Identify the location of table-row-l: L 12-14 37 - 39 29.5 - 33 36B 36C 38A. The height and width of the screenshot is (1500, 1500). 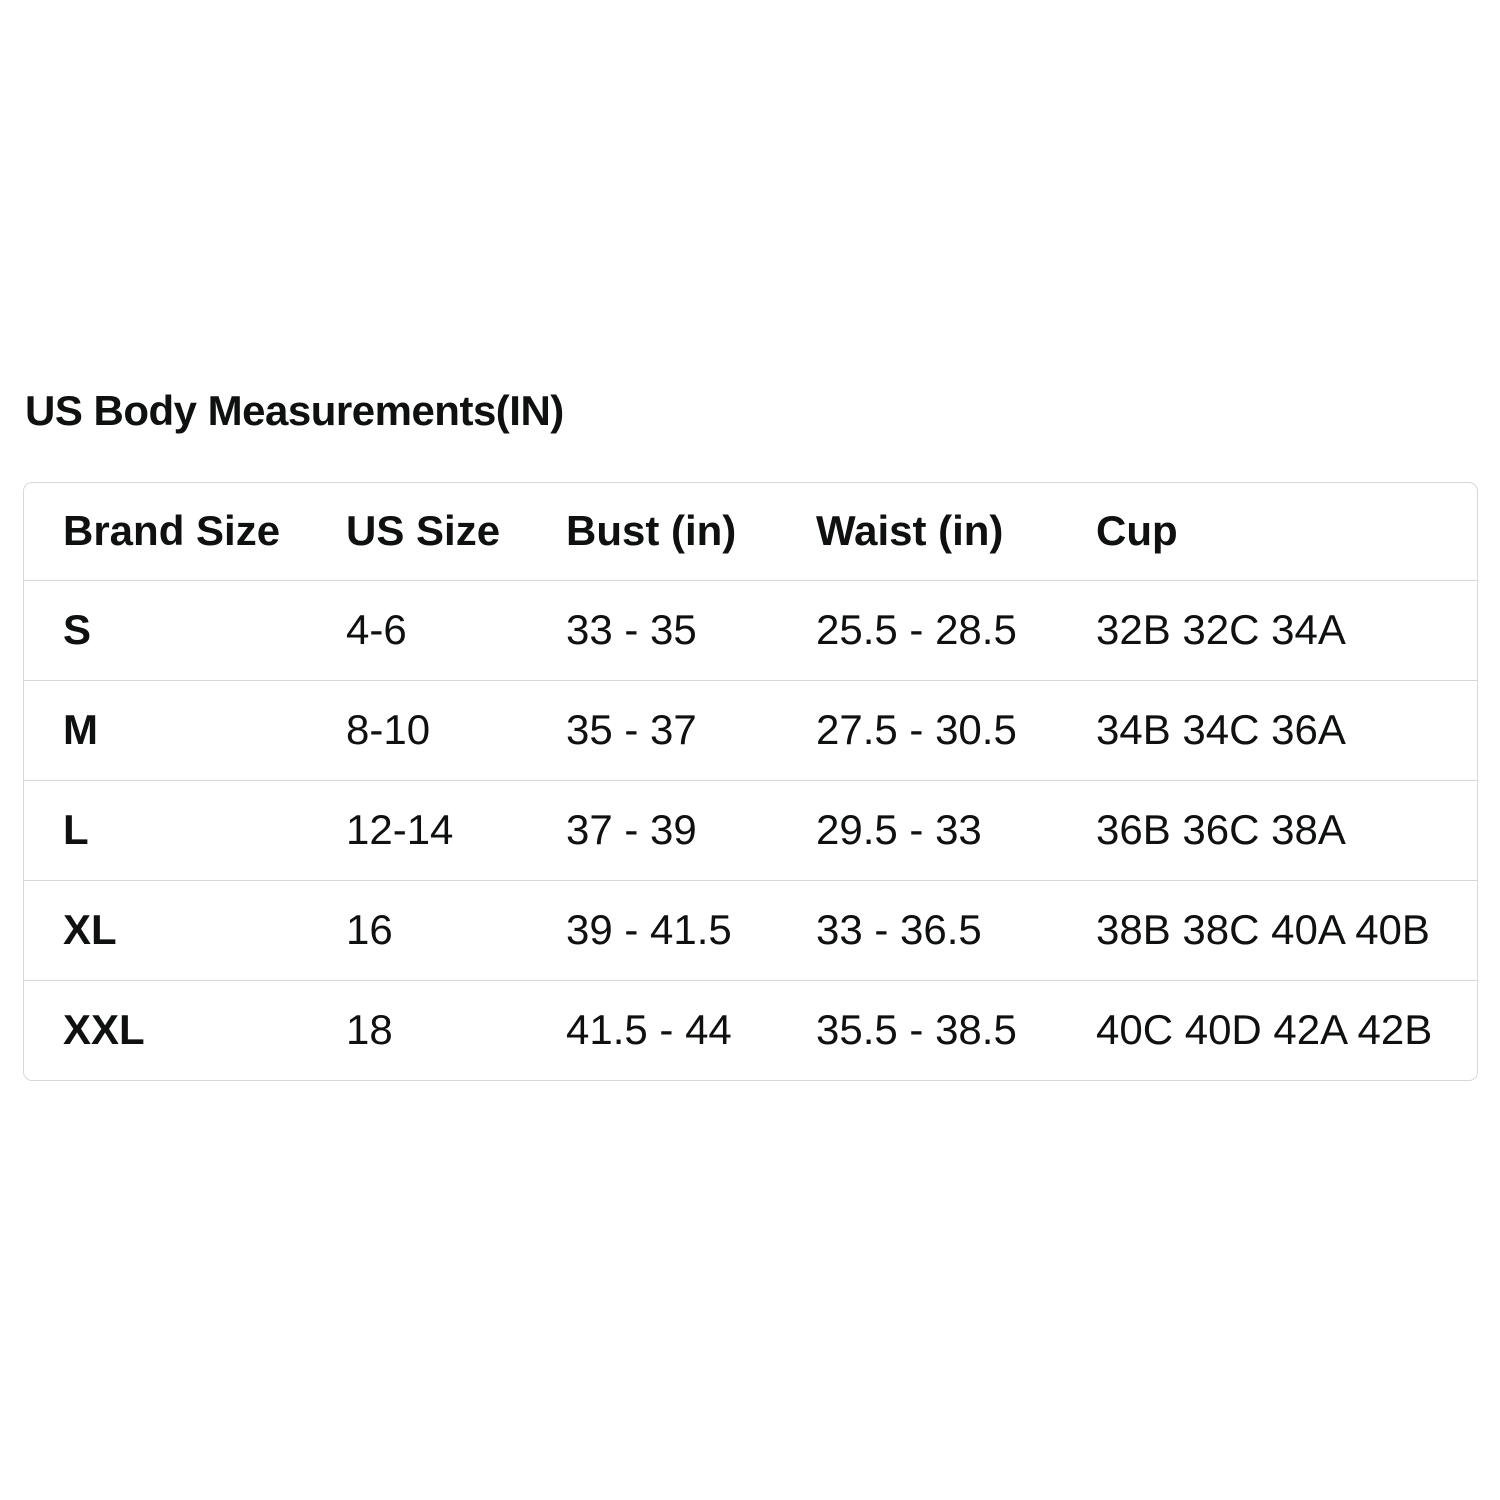
(750, 831).